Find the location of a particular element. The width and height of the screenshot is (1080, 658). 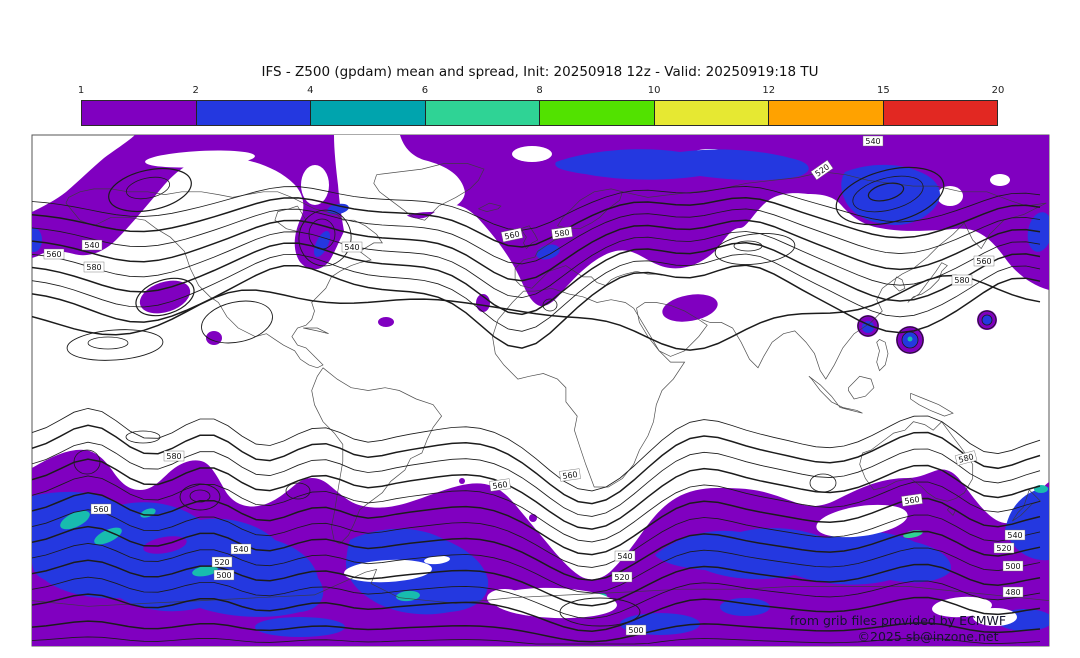

colorbar-tick-label: 6 is located at coordinates (425, 90).